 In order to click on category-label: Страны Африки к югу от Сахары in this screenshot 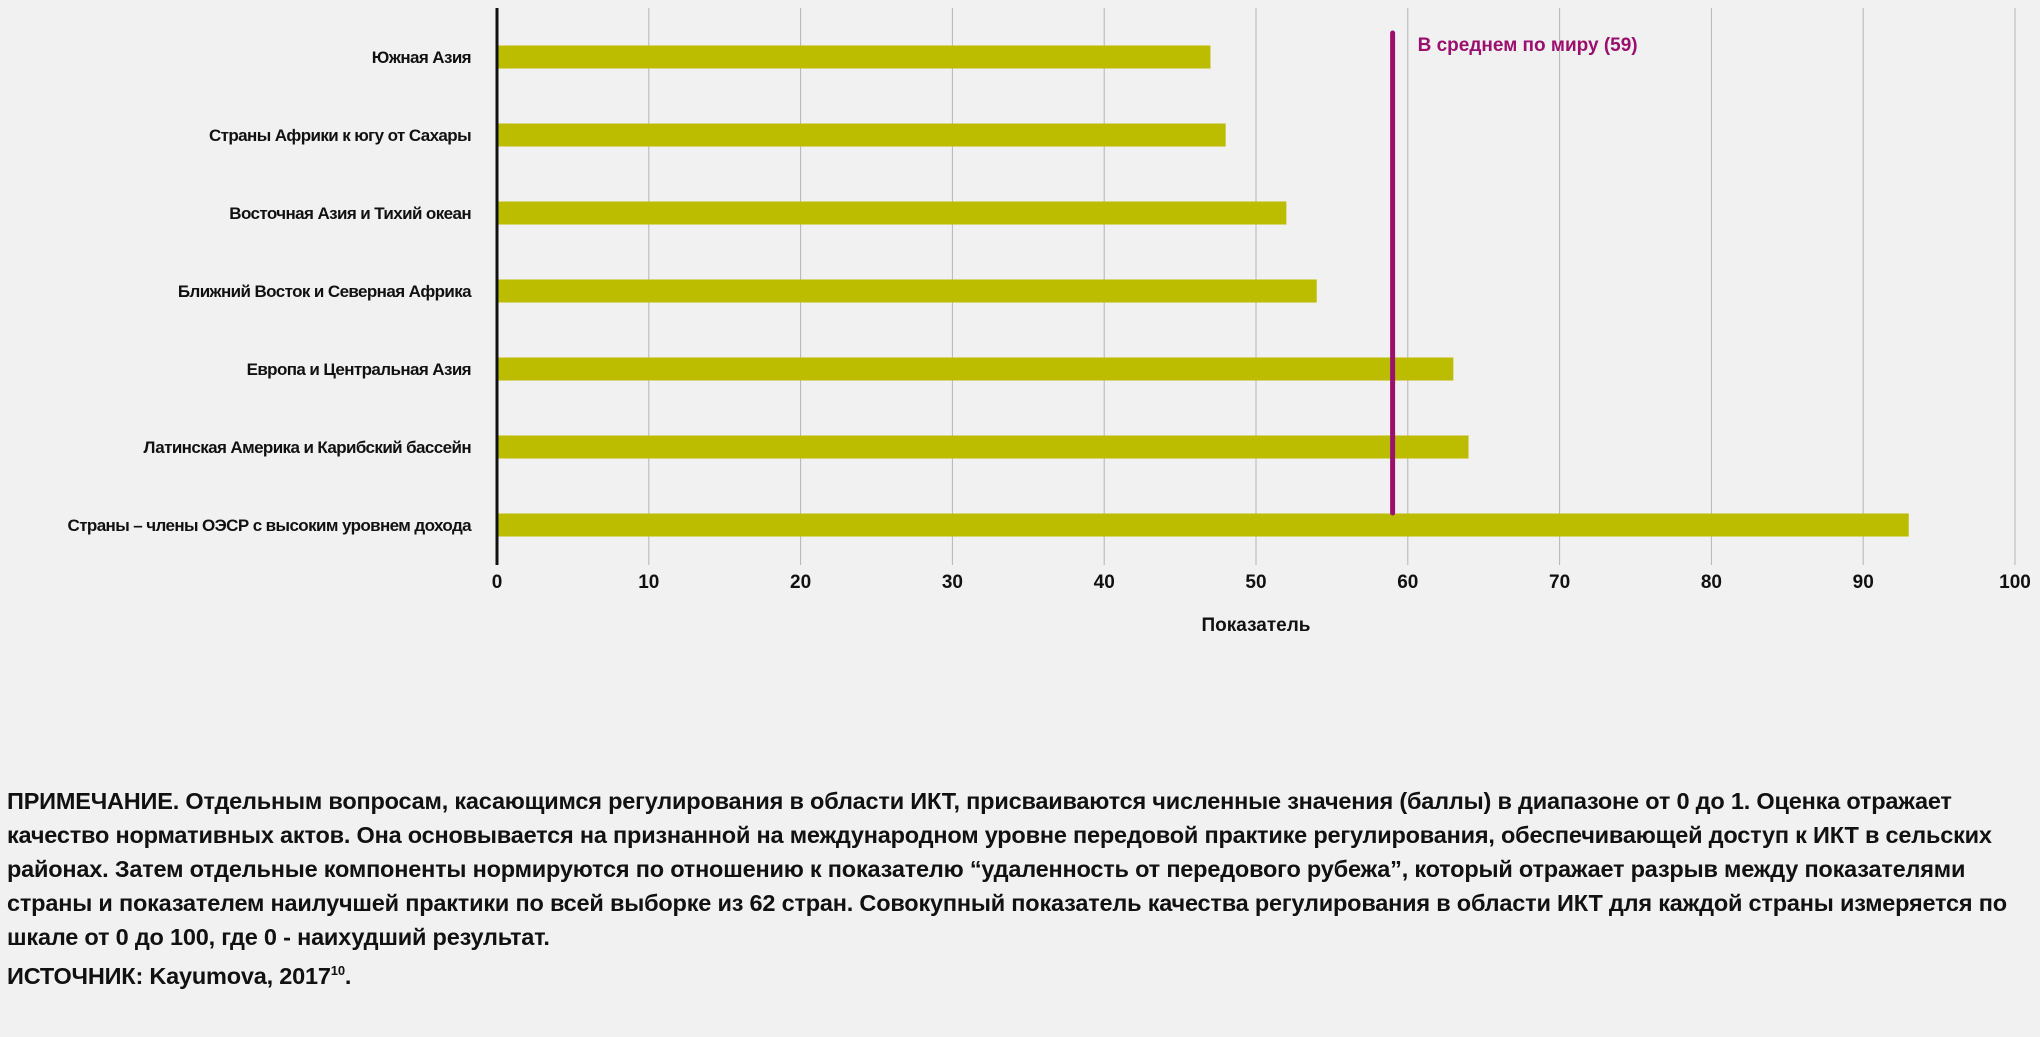, I will do `click(340, 135)`.